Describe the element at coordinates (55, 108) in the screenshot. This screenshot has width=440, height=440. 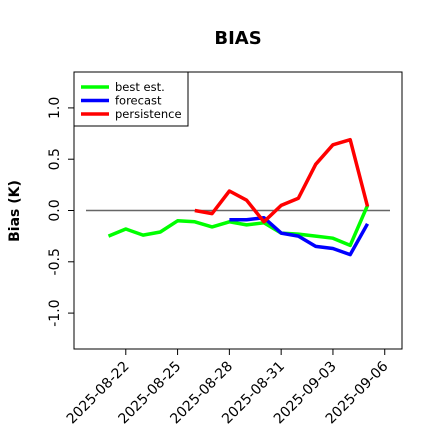
I see `y-tick-label: 1.0` at that location.